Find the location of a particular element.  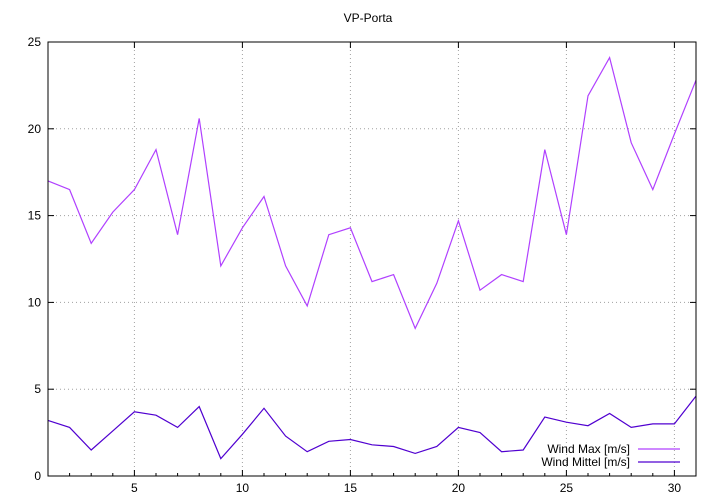

x-tick-label: 10 is located at coordinates (243, 488).